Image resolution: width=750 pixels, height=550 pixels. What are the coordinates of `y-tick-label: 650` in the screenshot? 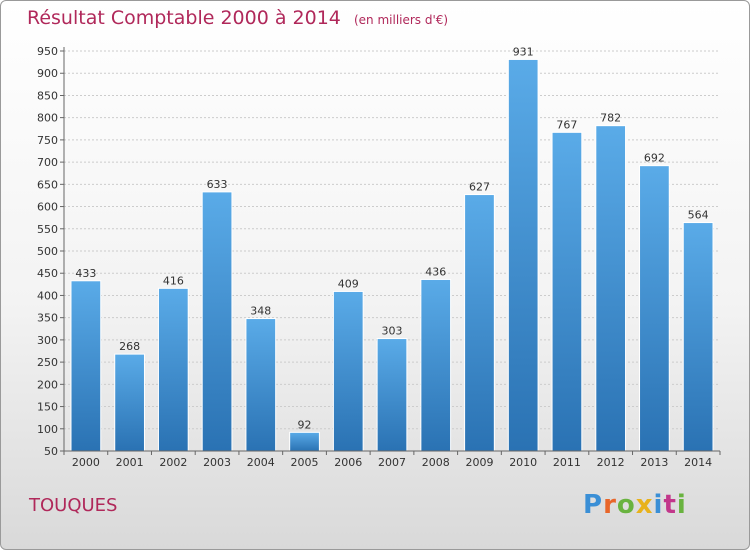 It's located at (47, 184).